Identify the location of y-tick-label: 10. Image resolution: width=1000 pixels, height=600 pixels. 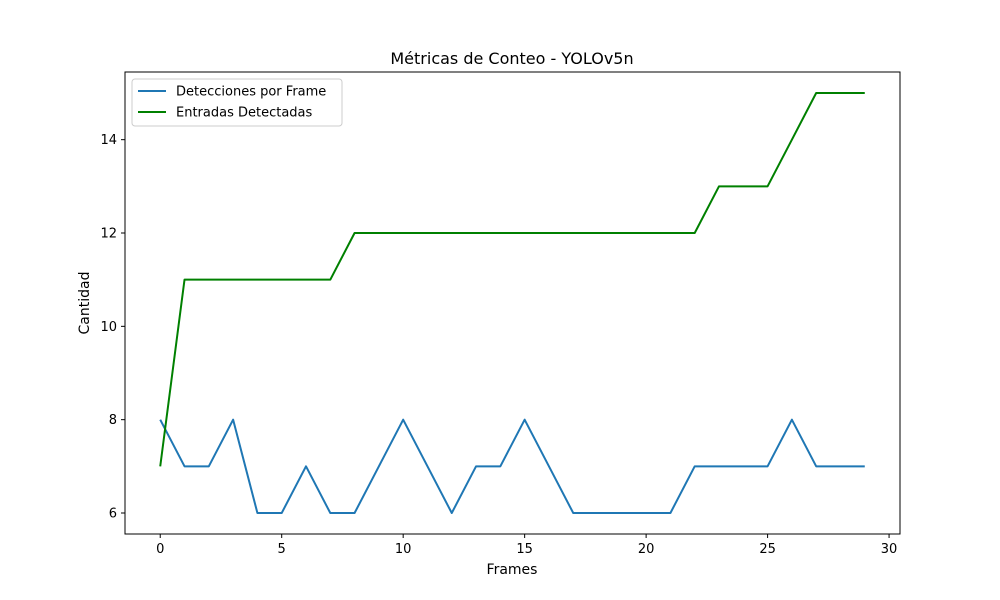
(108, 327).